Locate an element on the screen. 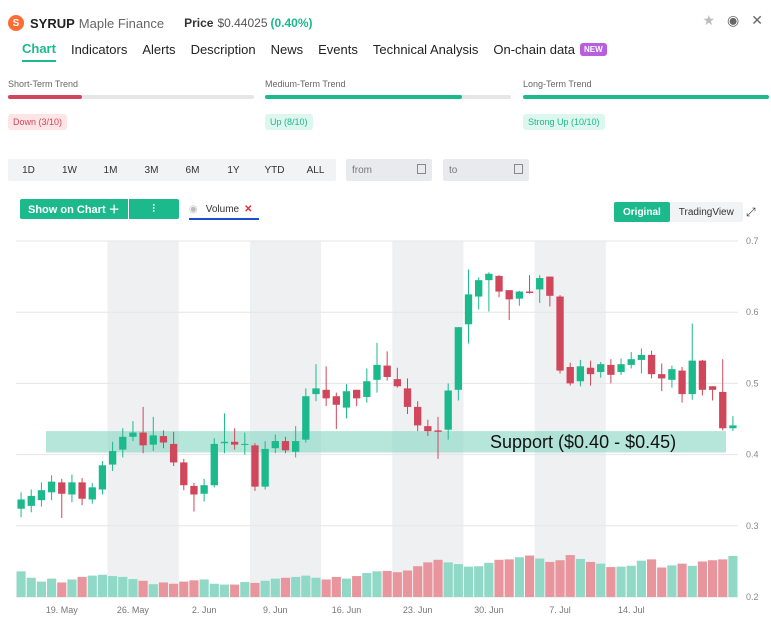  expand-icon: ⤢ is located at coordinates (751, 212).